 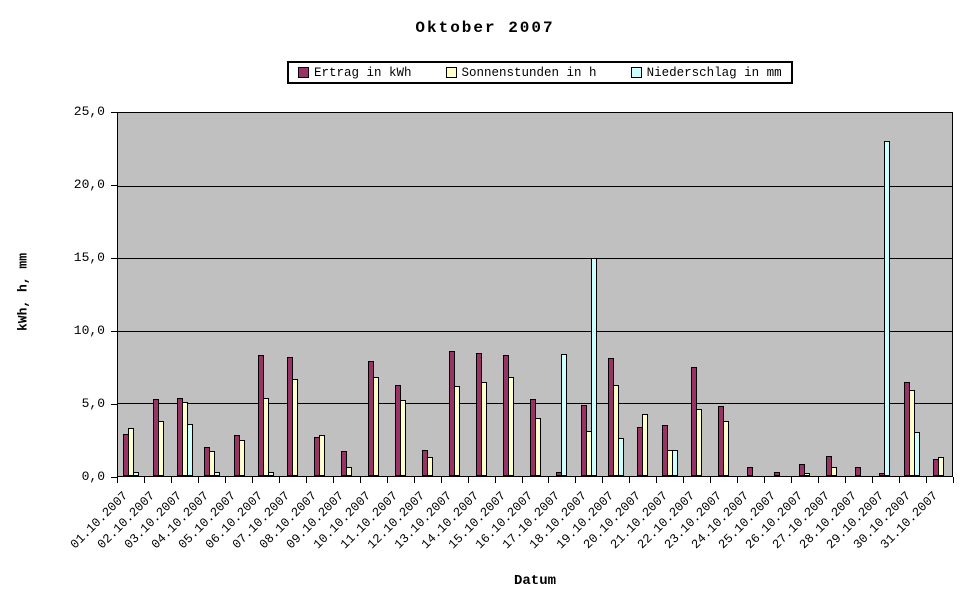 What do you see at coordinates (714, 72) in the screenshot?
I see `legend-label: Niederschlag in mm` at bounding box center [714, 72].